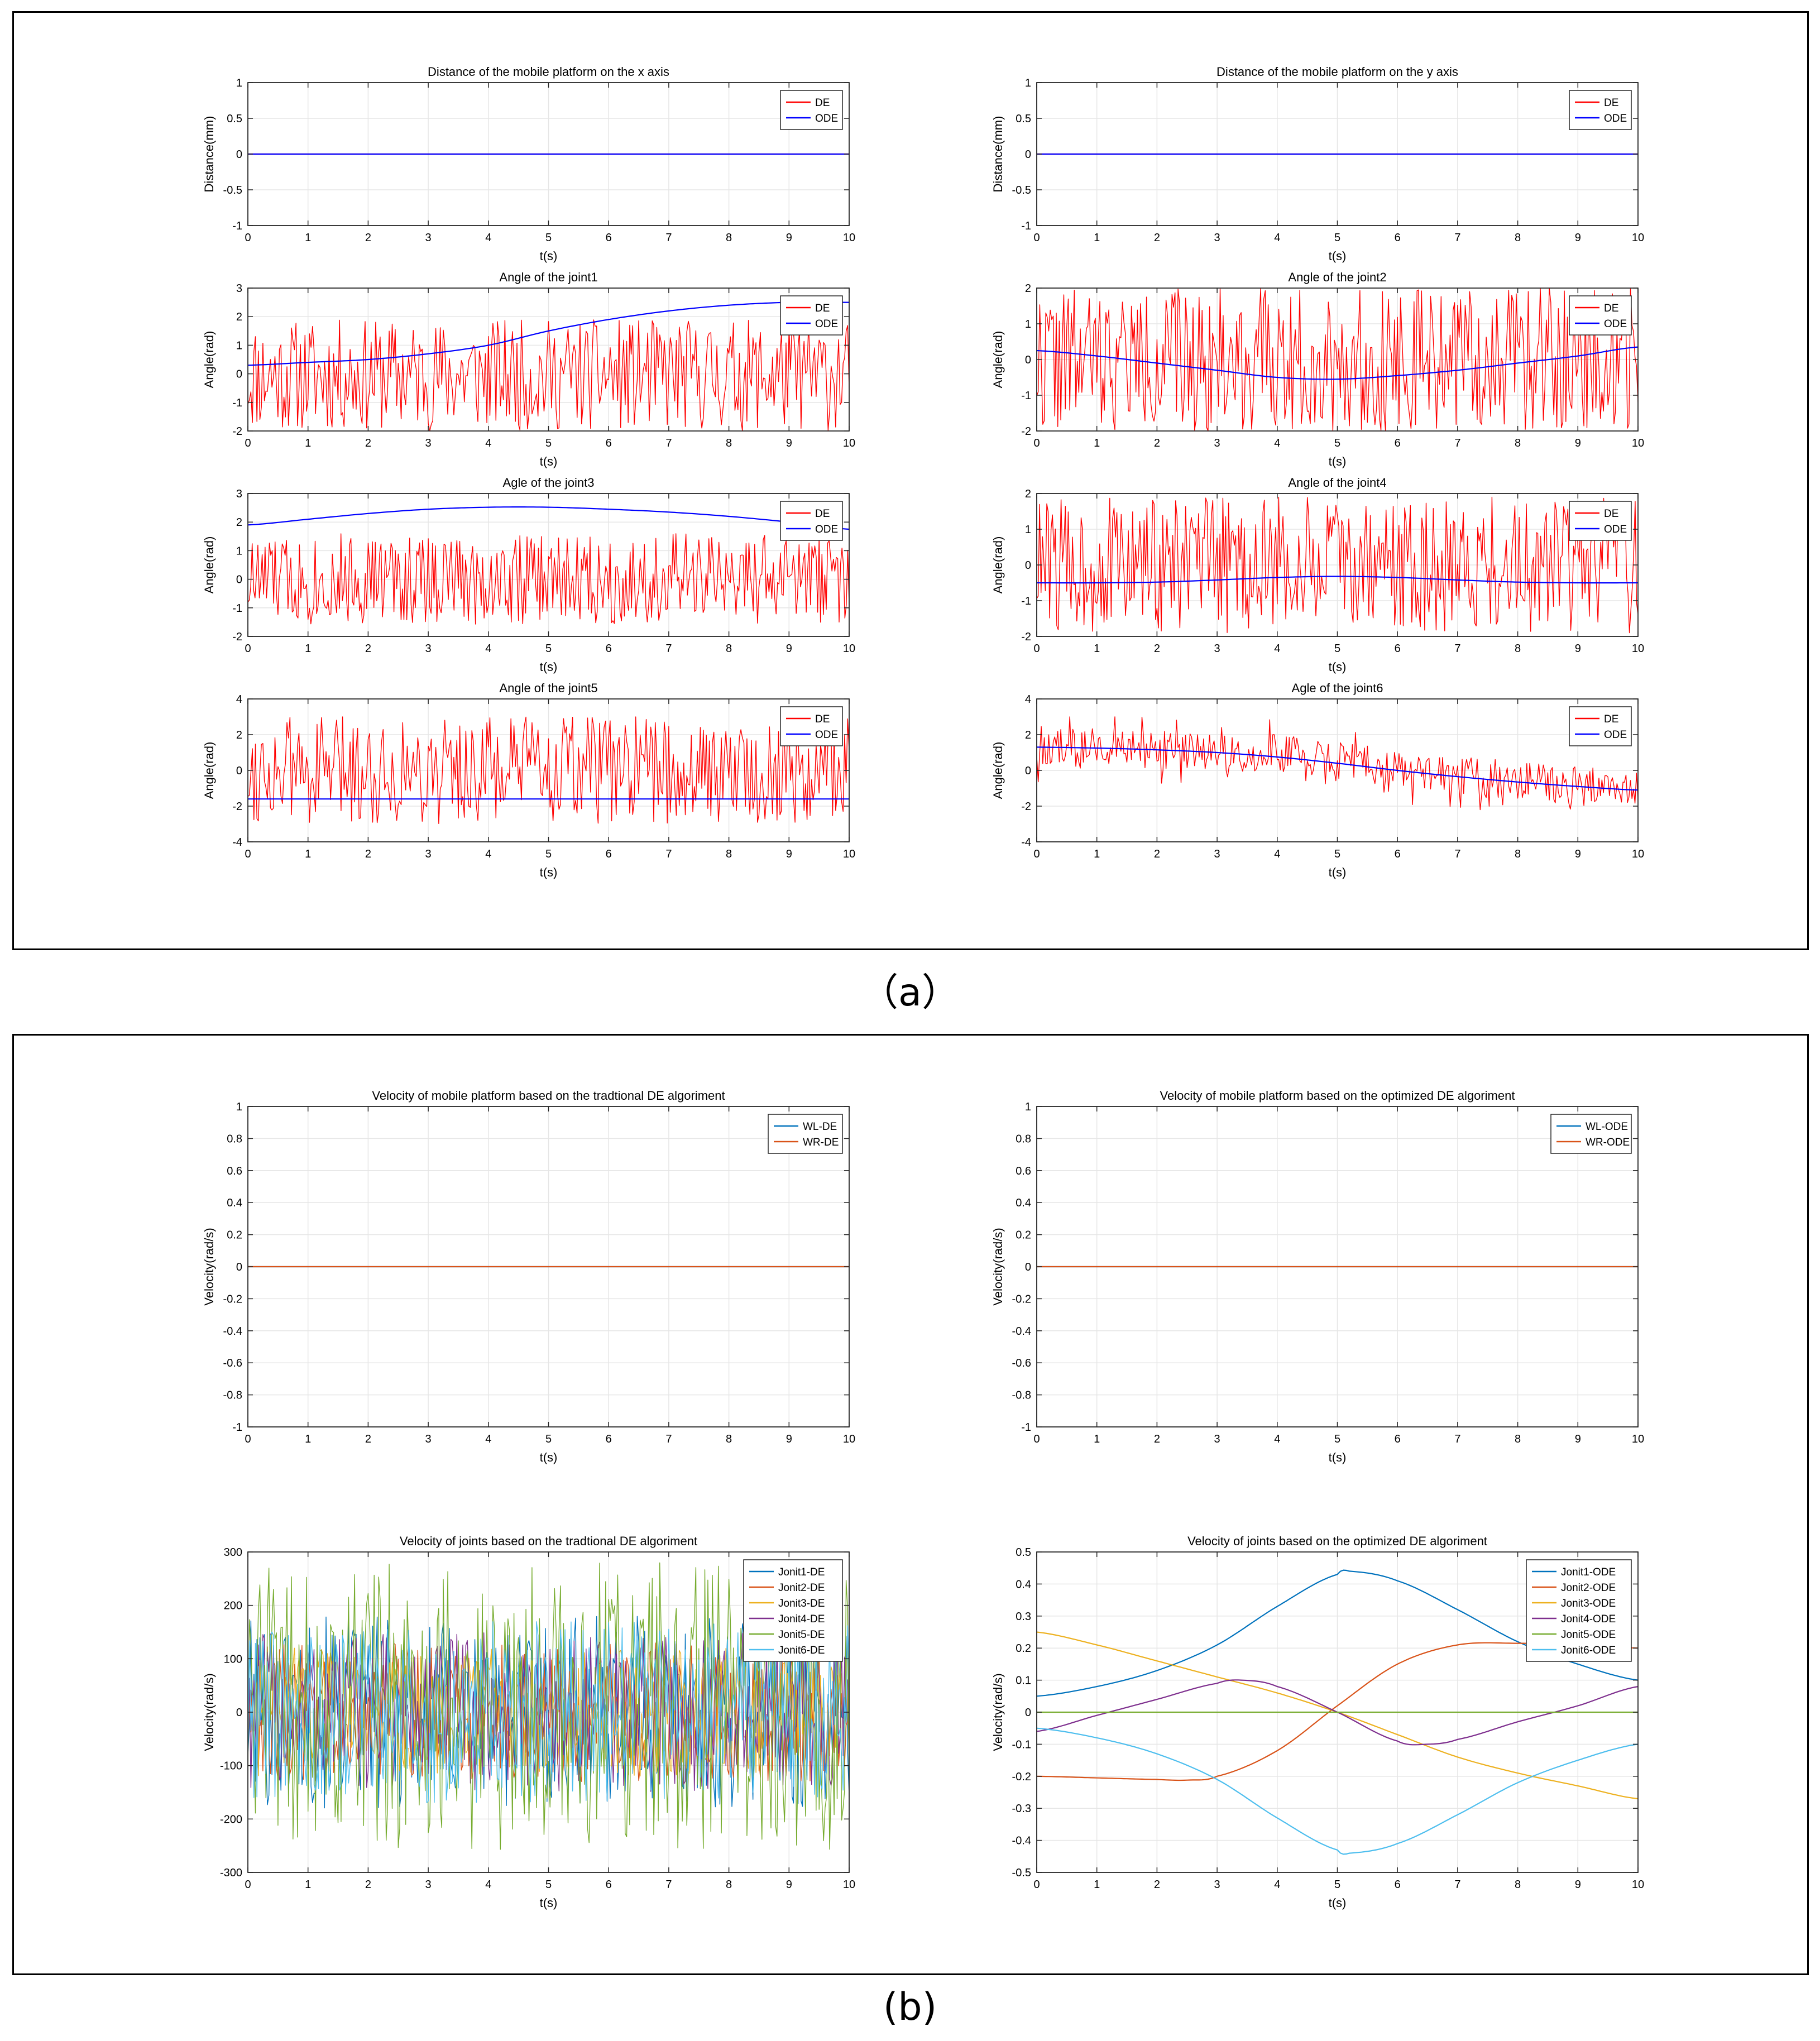 The width and height of the screenshot is (1820, 2041). Describe the element at coordinates (1024, 1681) in the screenshot. I see `y-tick-label: 0.1` at that location.